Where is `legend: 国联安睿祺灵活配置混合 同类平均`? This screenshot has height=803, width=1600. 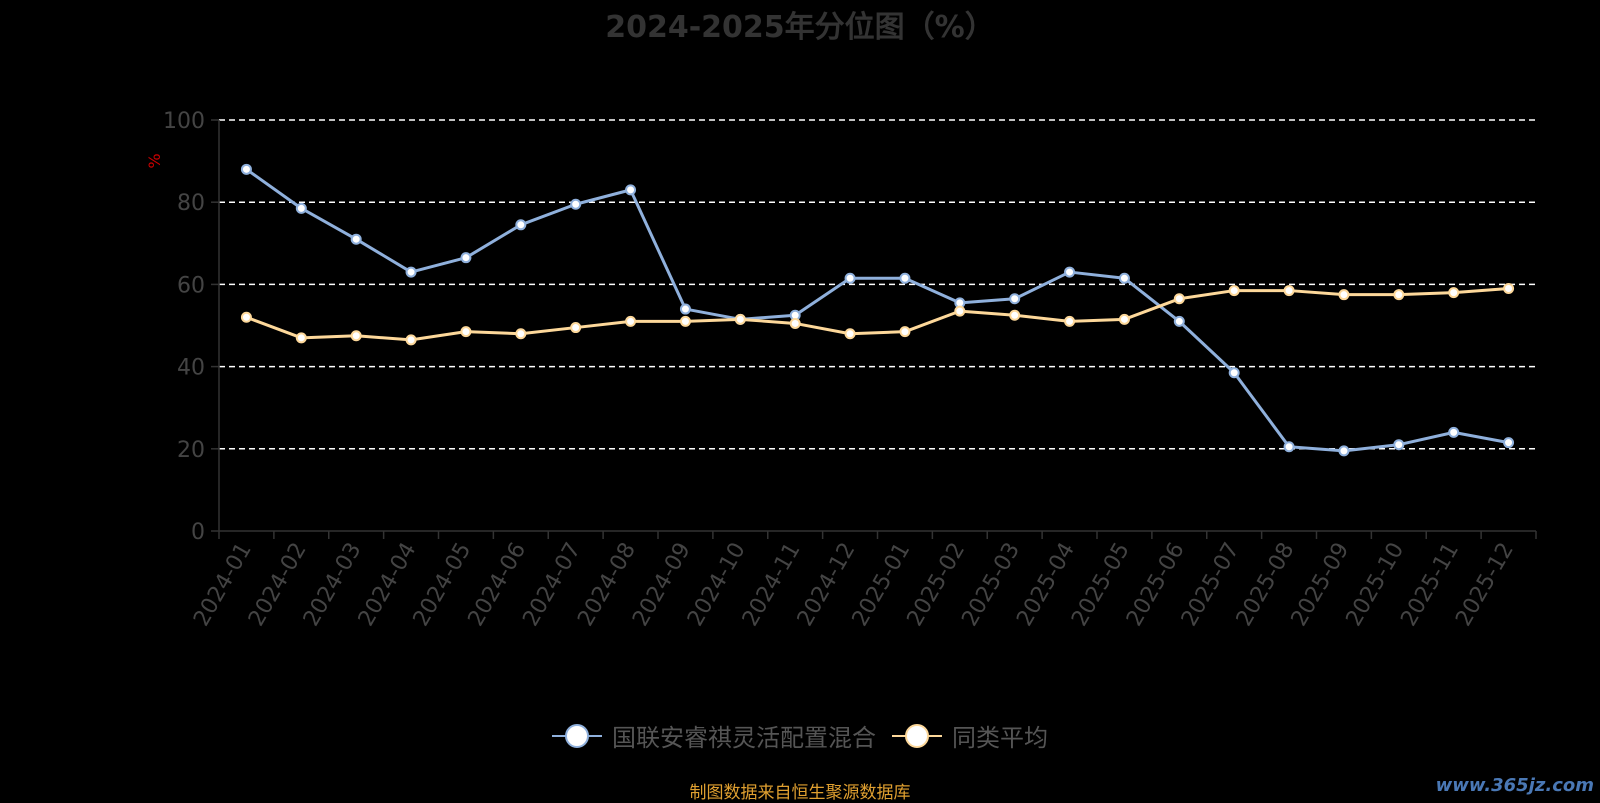 legend: 国联安睿祺灵活配置混合 同类平均 is located at coordinates (800, 735).